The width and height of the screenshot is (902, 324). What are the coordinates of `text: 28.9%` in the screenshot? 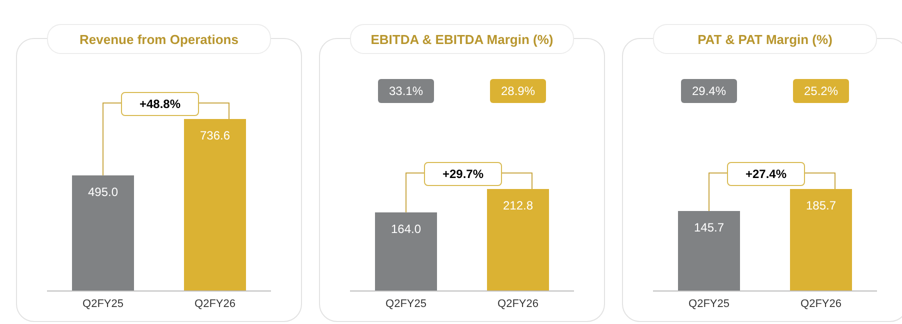 It's located at (518, 91).